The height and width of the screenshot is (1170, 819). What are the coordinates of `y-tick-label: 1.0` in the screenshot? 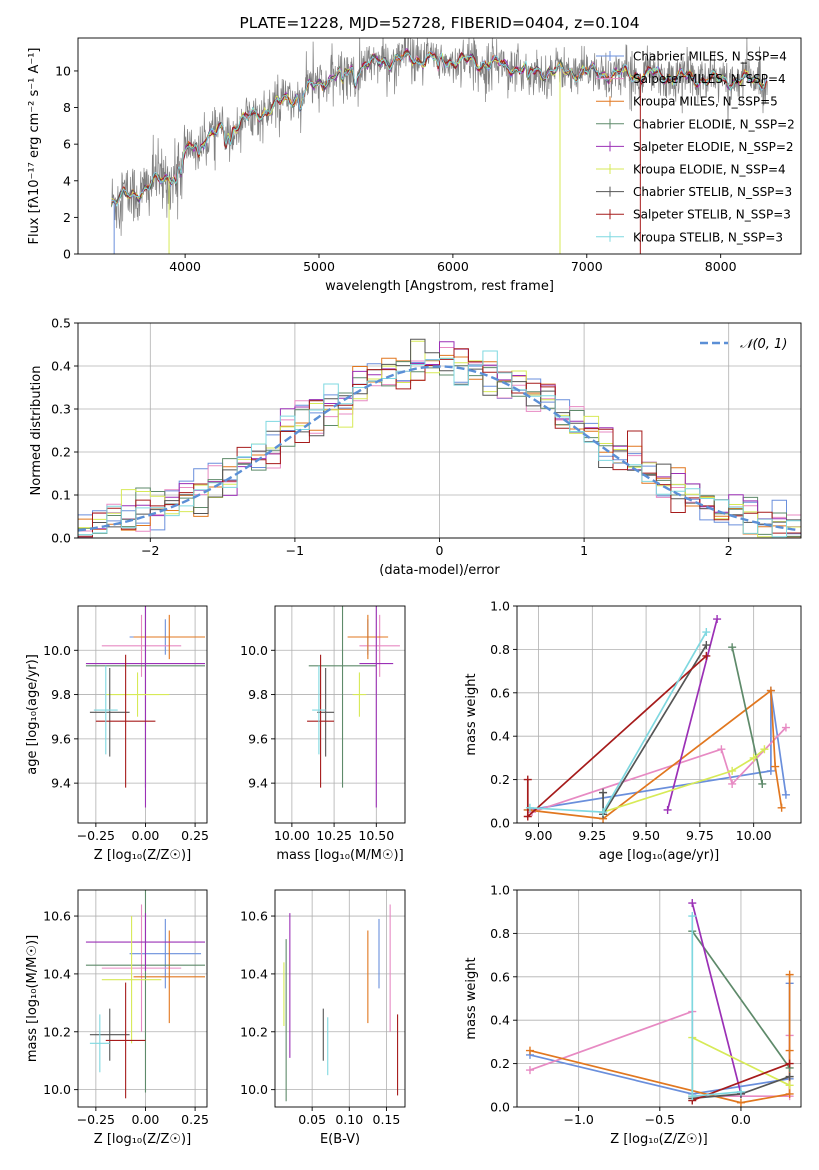 It's located at (500, 890).